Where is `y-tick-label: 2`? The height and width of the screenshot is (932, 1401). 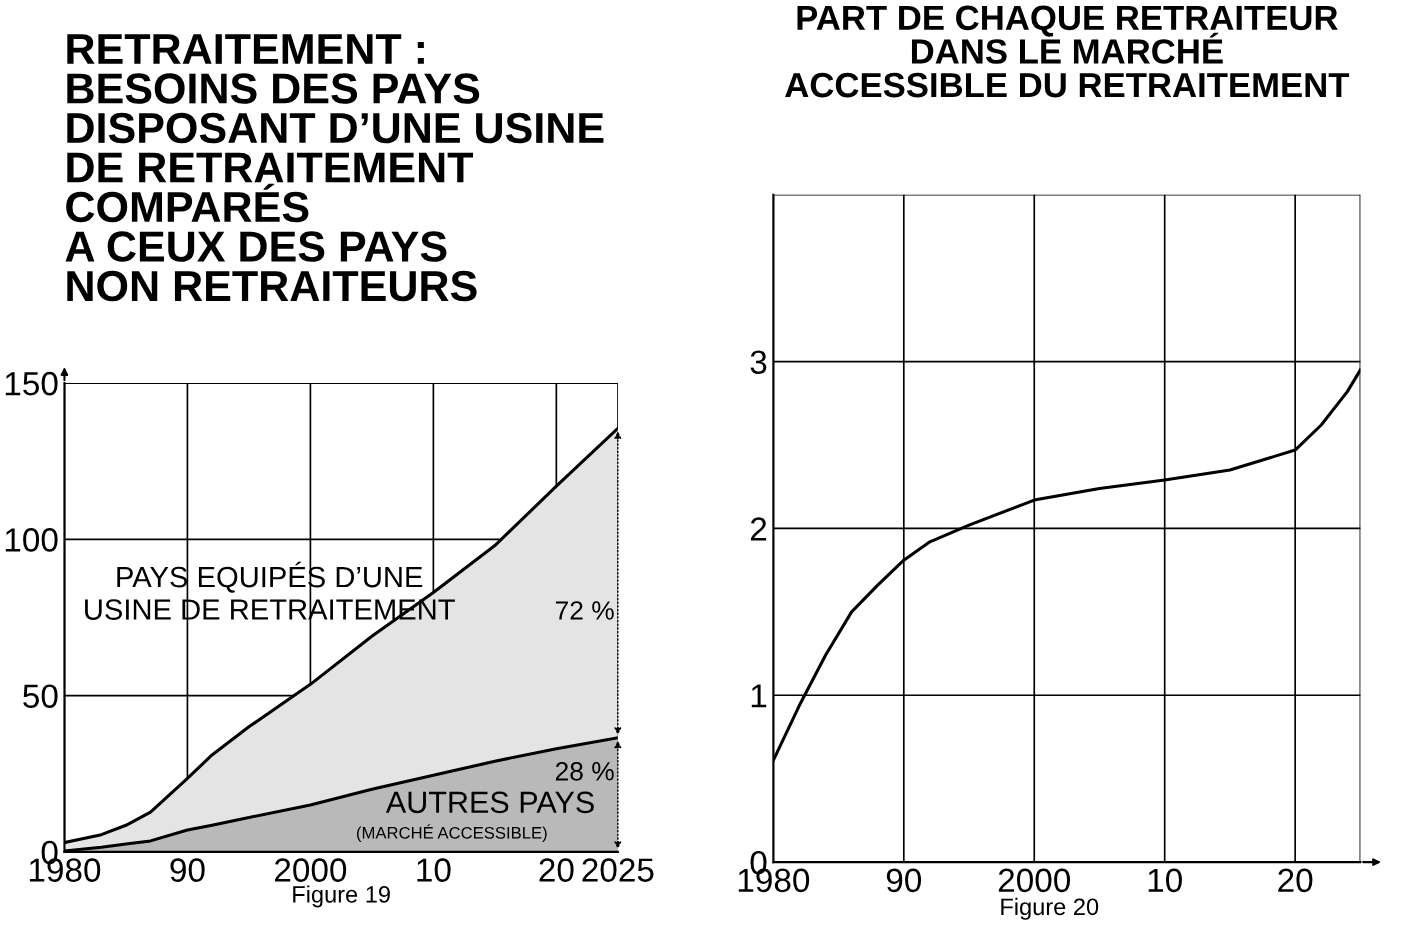
y-tick-label: 2 is located at coordinates (758, 529).